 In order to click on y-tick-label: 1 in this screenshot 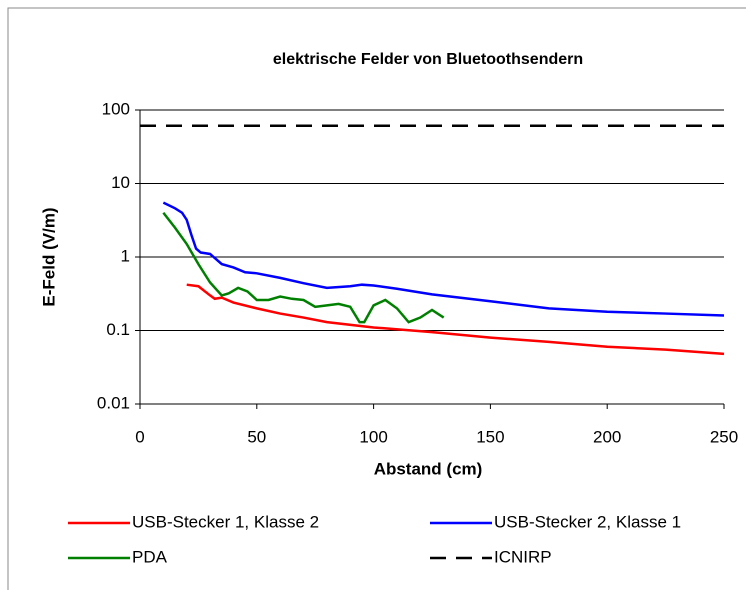, I will do `click(125, 255)`.